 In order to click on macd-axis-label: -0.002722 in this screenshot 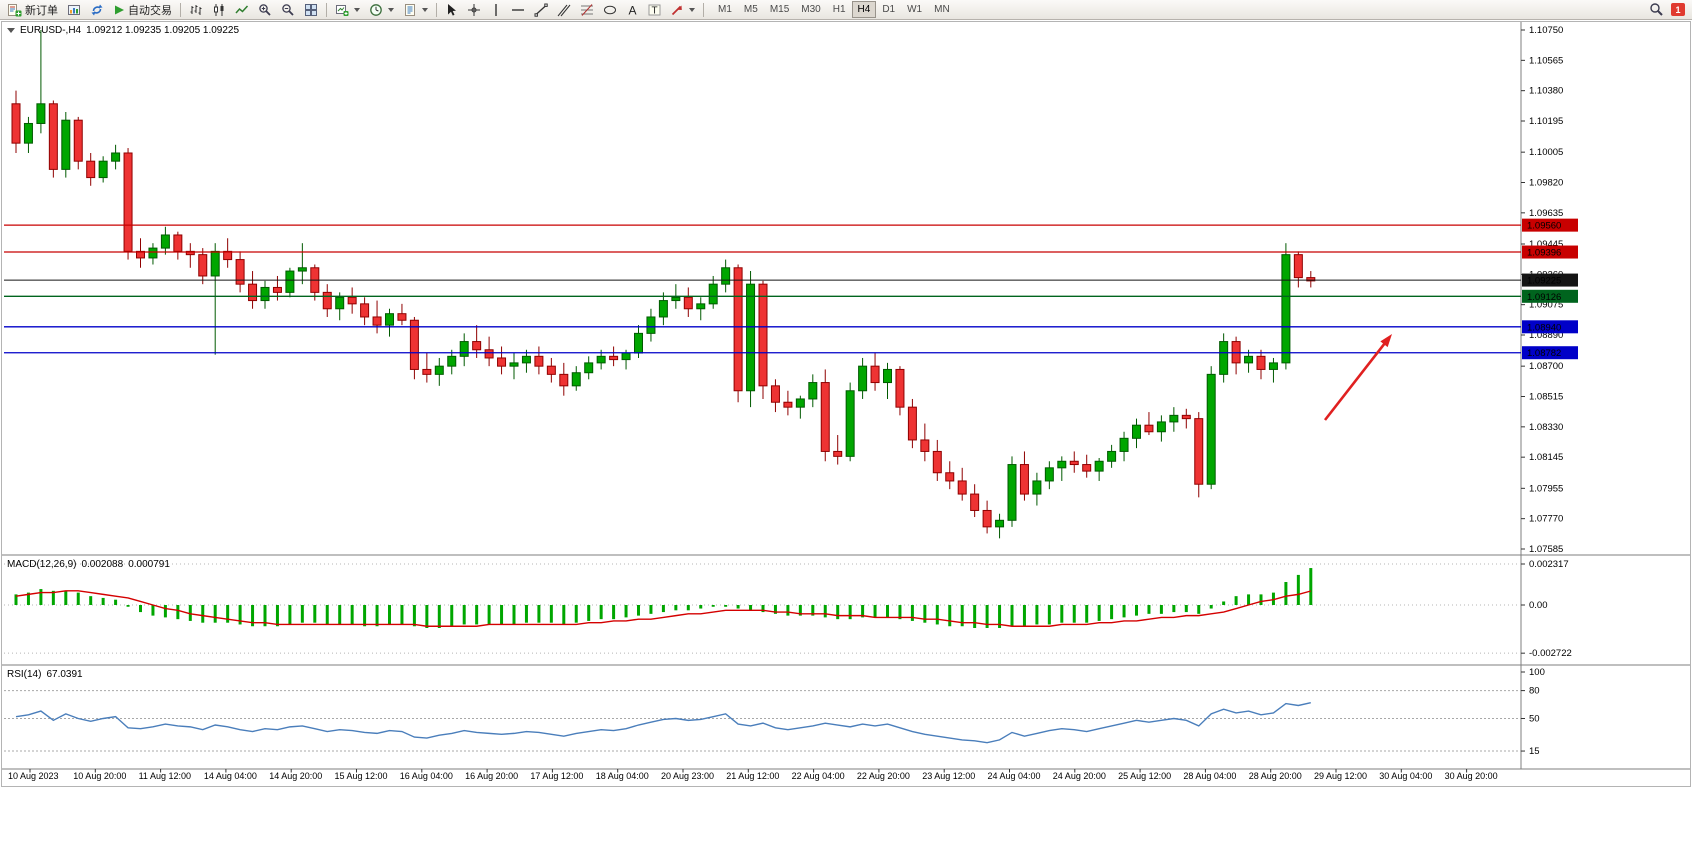, I will do `click(1550, 653)`.